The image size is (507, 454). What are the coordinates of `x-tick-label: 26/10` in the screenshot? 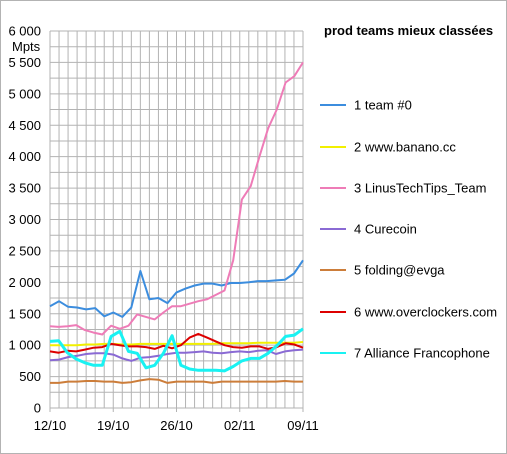 It's located at (176, 425).